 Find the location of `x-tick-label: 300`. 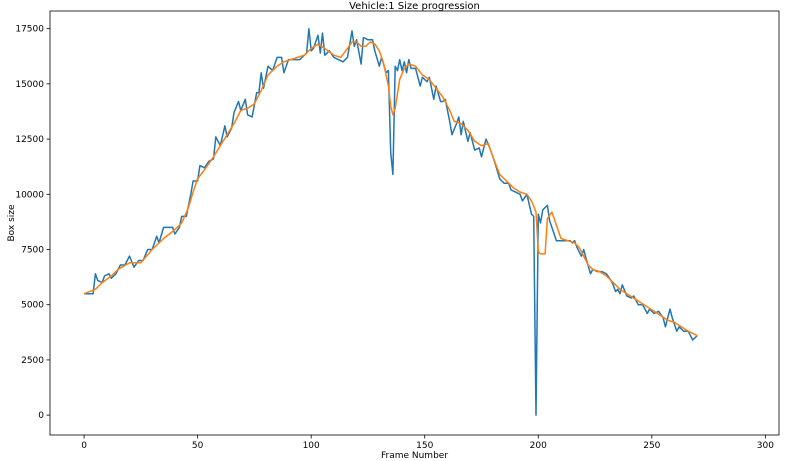

x-tick-label: 300 is located at coordinates (765, 446).